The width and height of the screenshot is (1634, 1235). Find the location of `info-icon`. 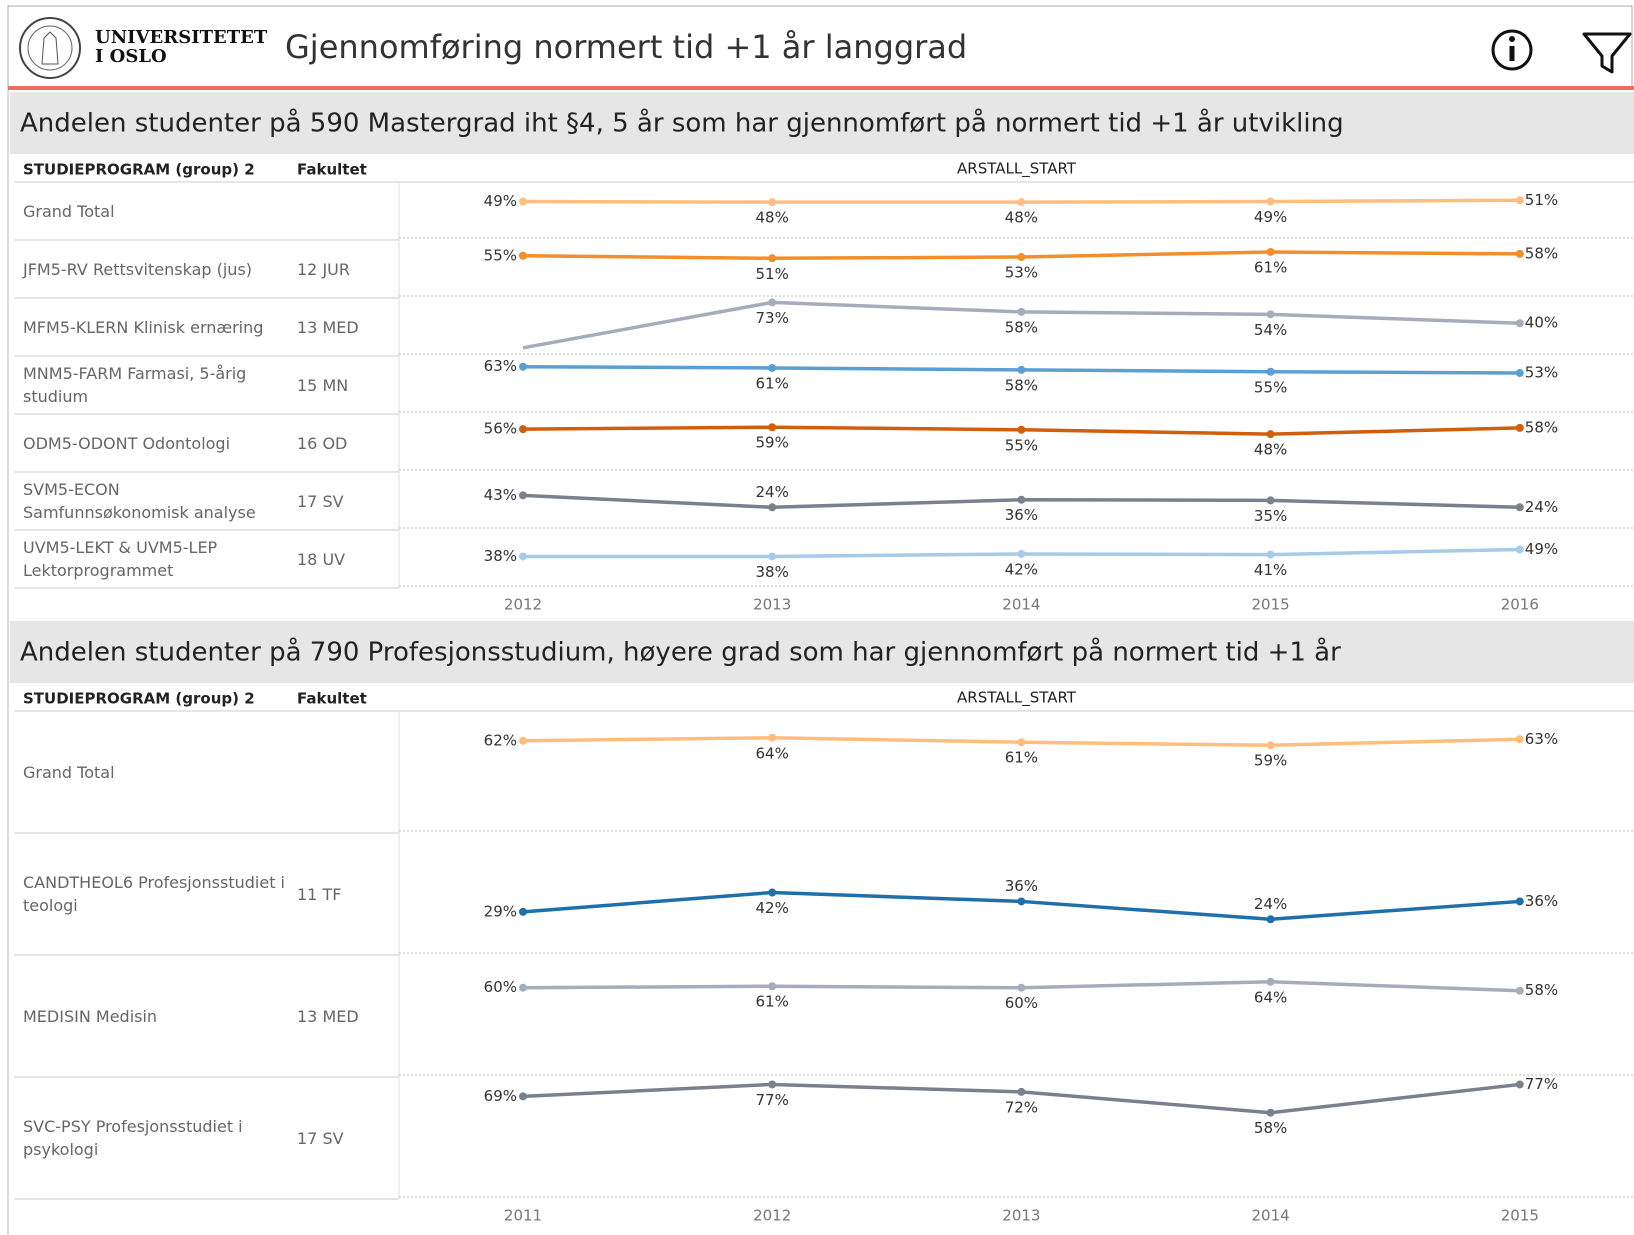

info-icon is located at coordinates (1512, 50).